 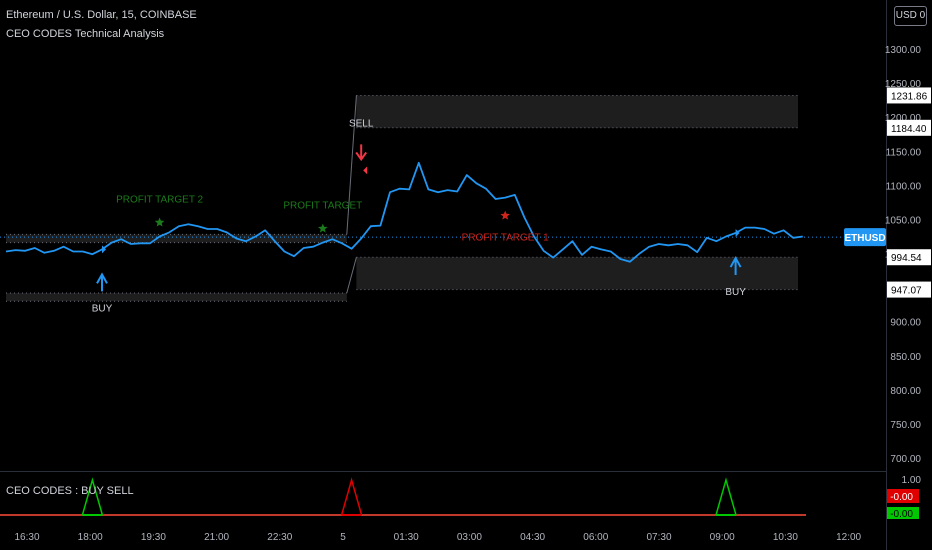 What do you see at coordinates (406, 537) in the screenshot?
I see `x-tick-label: 01:30` at bounding box center [406, 537].